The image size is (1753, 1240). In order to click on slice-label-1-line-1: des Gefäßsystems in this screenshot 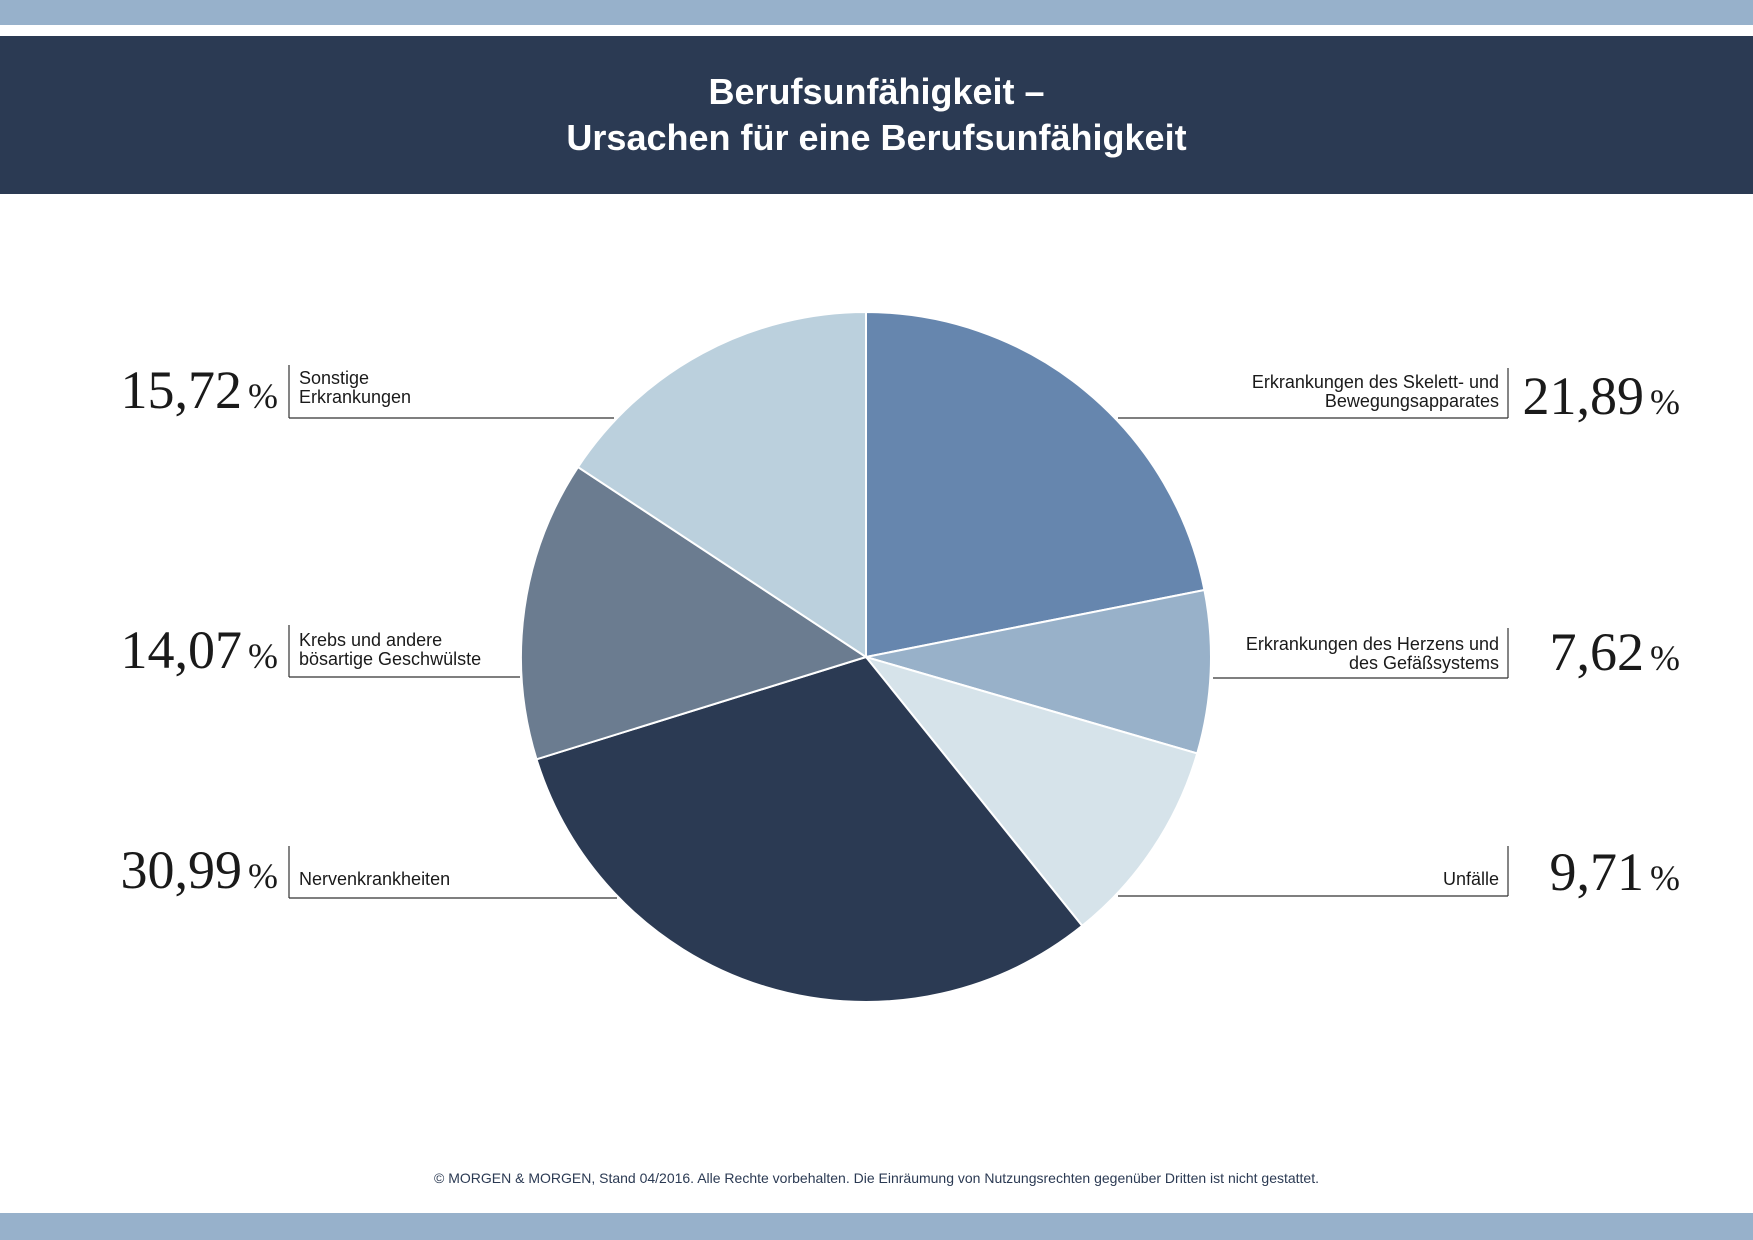, I will do `click(1424, 663)`.